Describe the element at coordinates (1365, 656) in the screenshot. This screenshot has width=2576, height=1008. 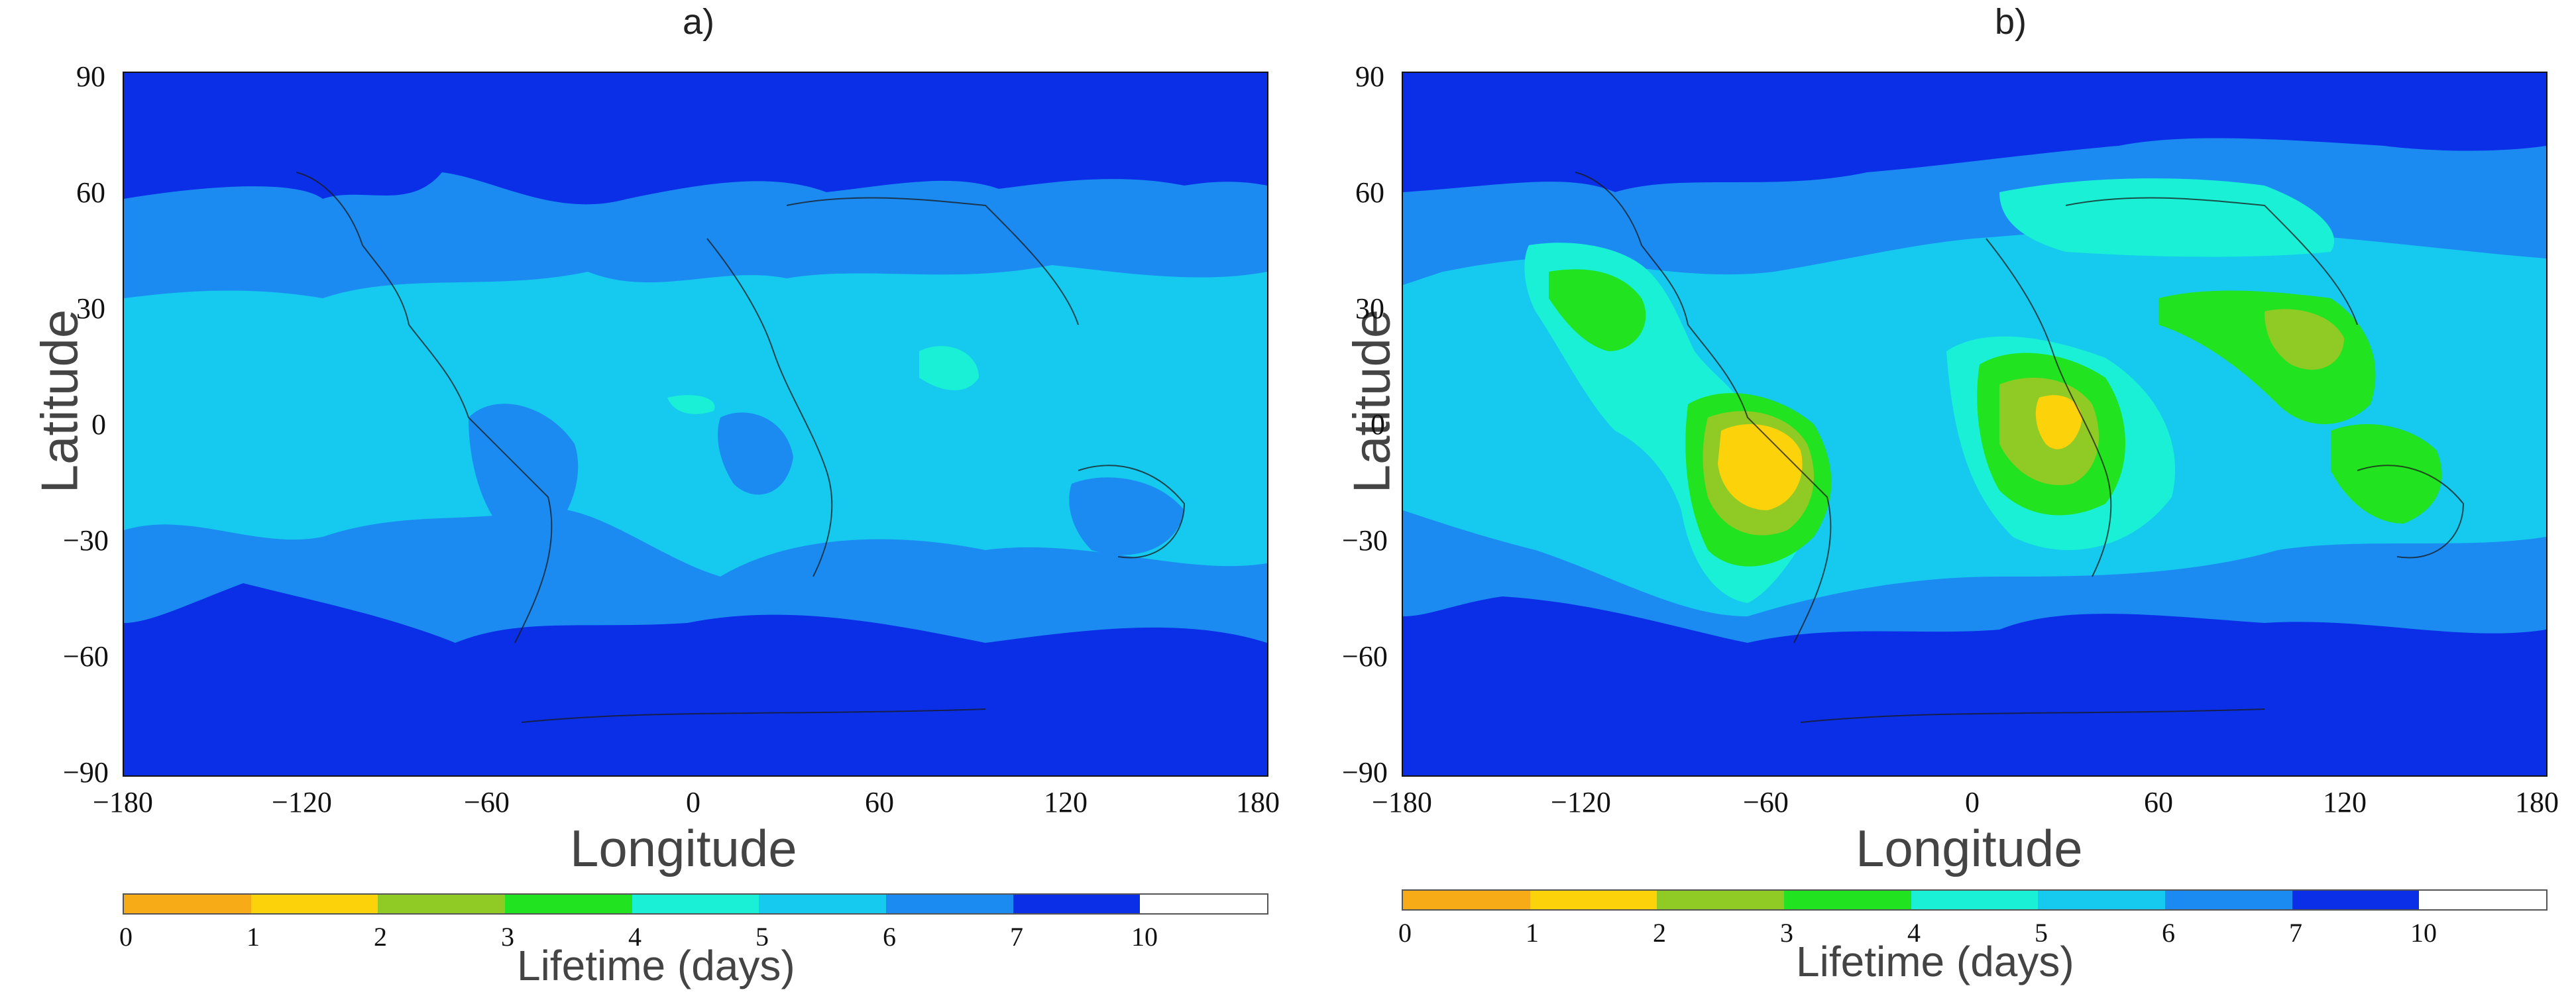
I see `panel-b-ytick: −60` at that location.